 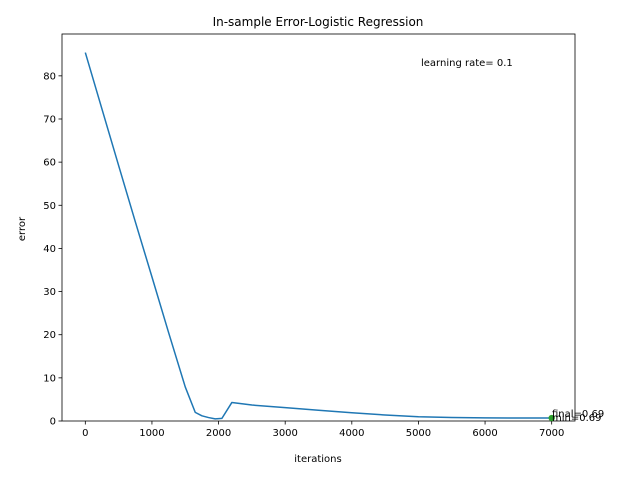 I want to click on y-axis: 0 10 20 30 40 50 60 70 80, so click(x=52, y=249).